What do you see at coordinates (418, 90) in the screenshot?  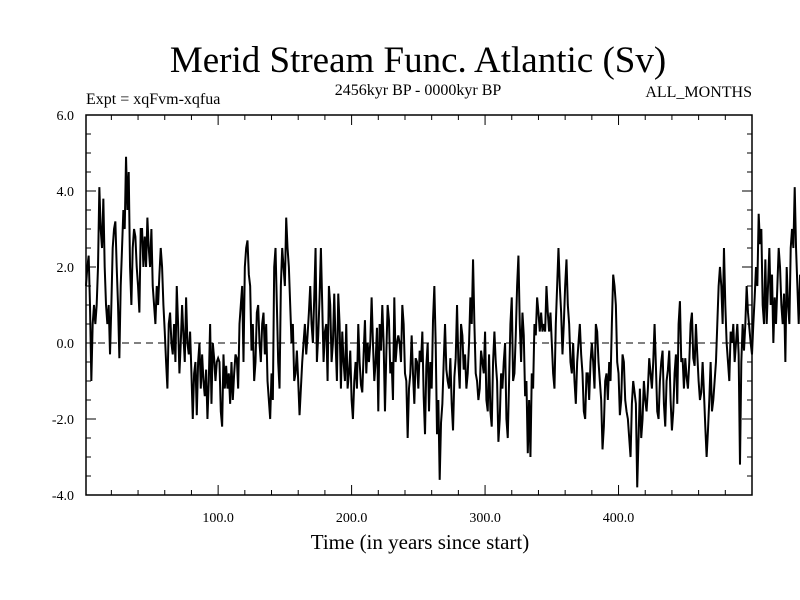 I see `date-range-label: 2456kyr BP - 0000kyr BP` at bounding box center [418, 90].